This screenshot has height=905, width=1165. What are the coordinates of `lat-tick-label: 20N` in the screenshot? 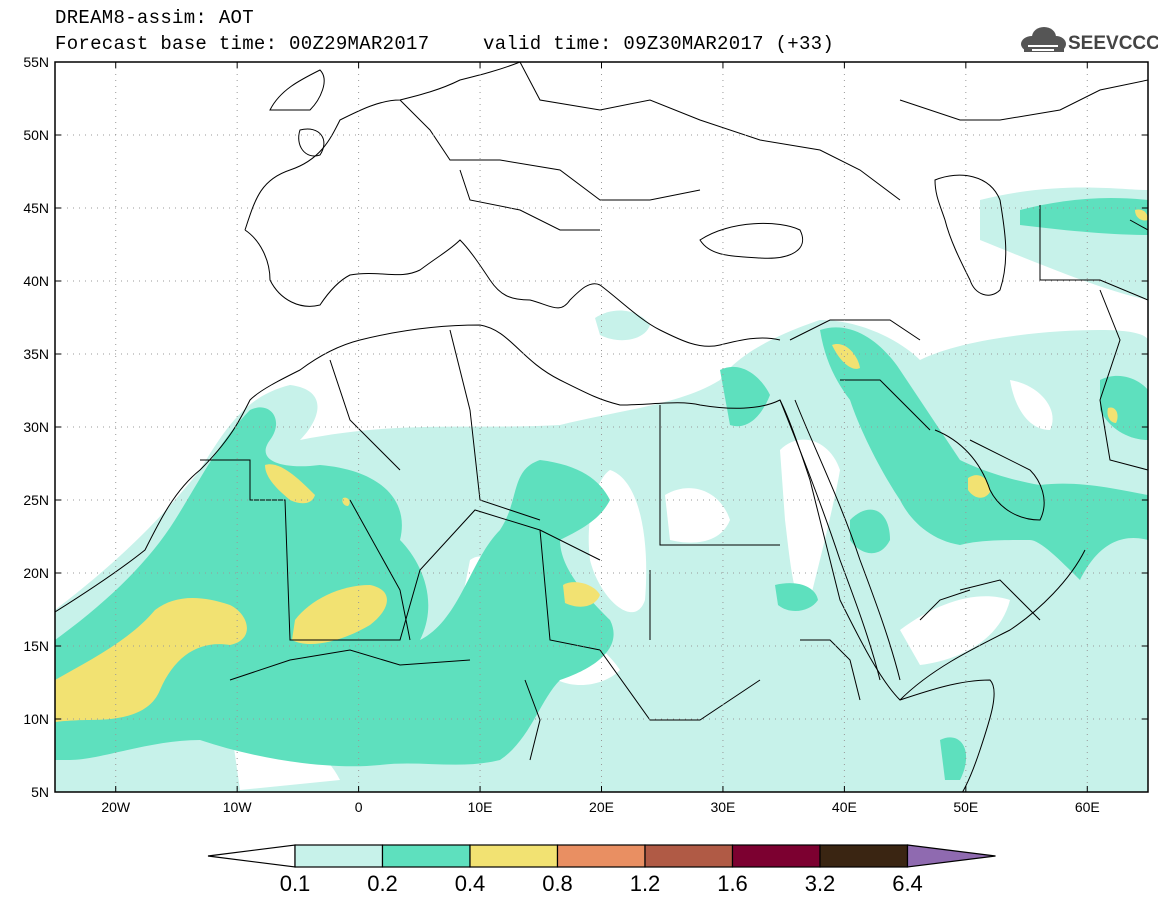 It's located at (36, 573).